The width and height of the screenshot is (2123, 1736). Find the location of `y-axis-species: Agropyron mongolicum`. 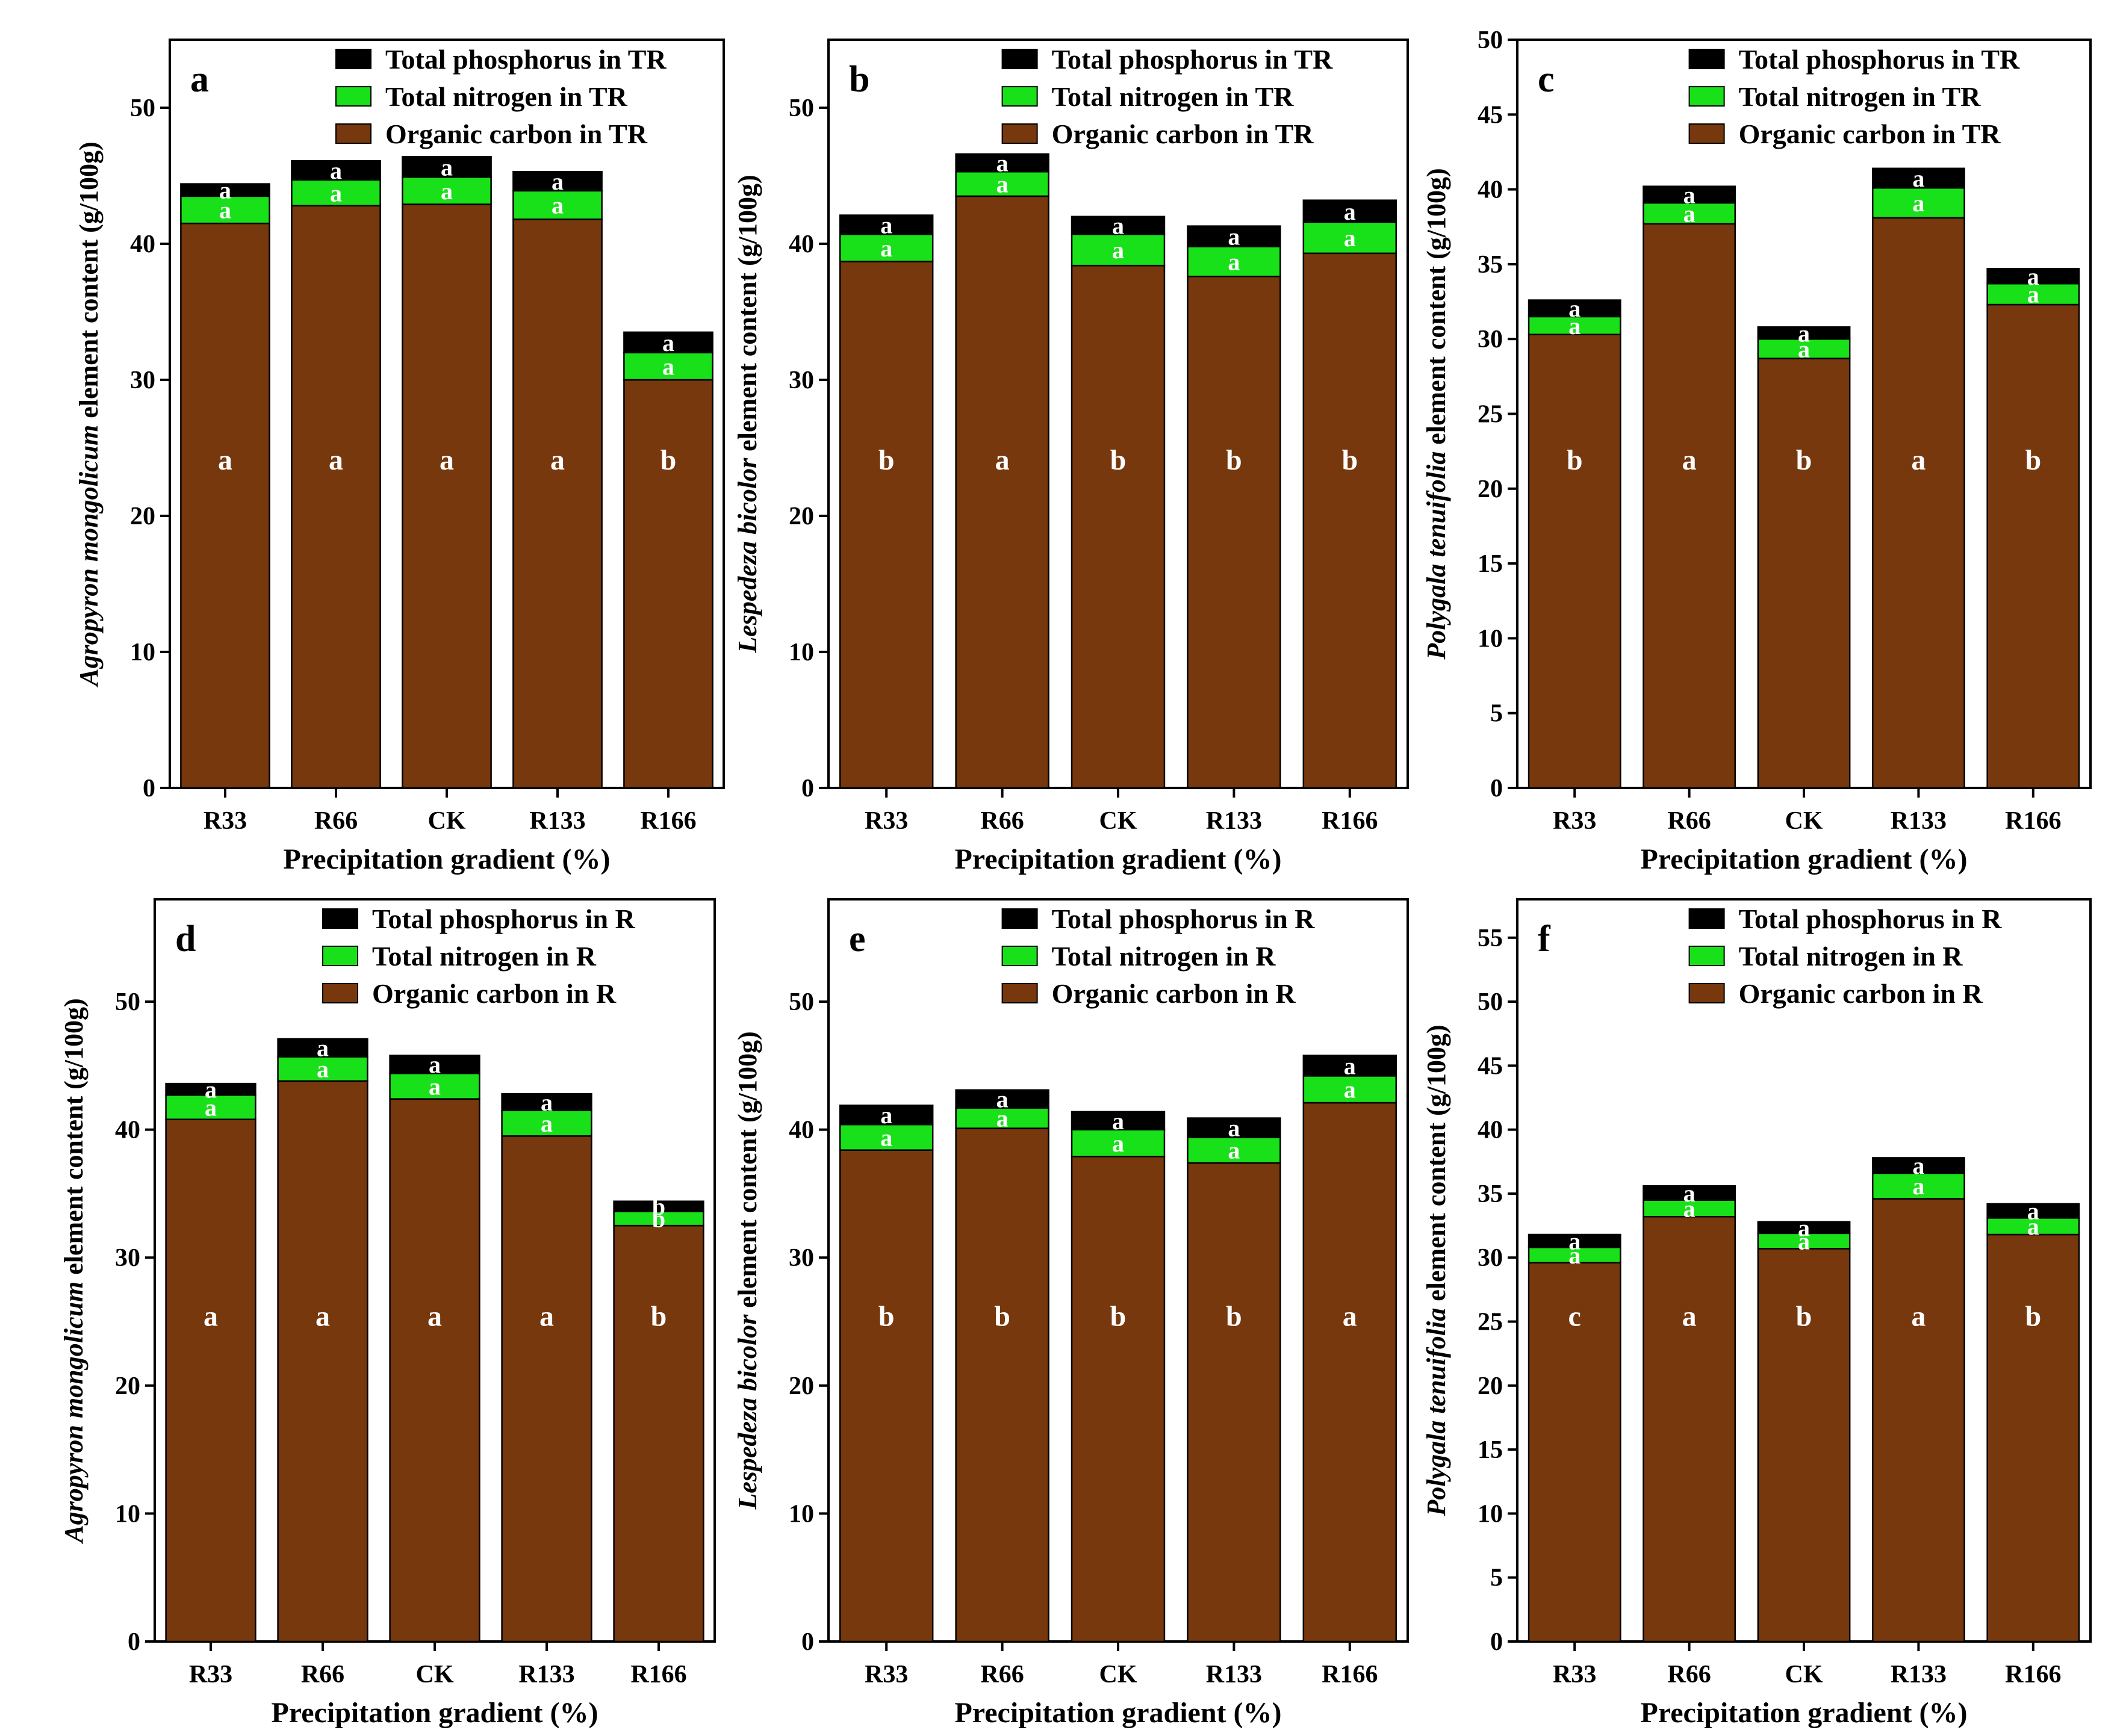

y-axis-species: Agropyron mongolicum is located at coordinates (89, 556).